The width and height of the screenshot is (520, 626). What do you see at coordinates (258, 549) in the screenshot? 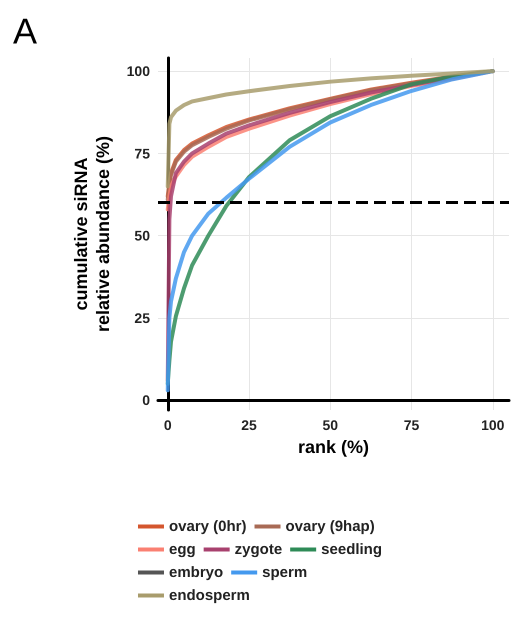
I see `legend-label: zygote` at bounding box center [258, 549].